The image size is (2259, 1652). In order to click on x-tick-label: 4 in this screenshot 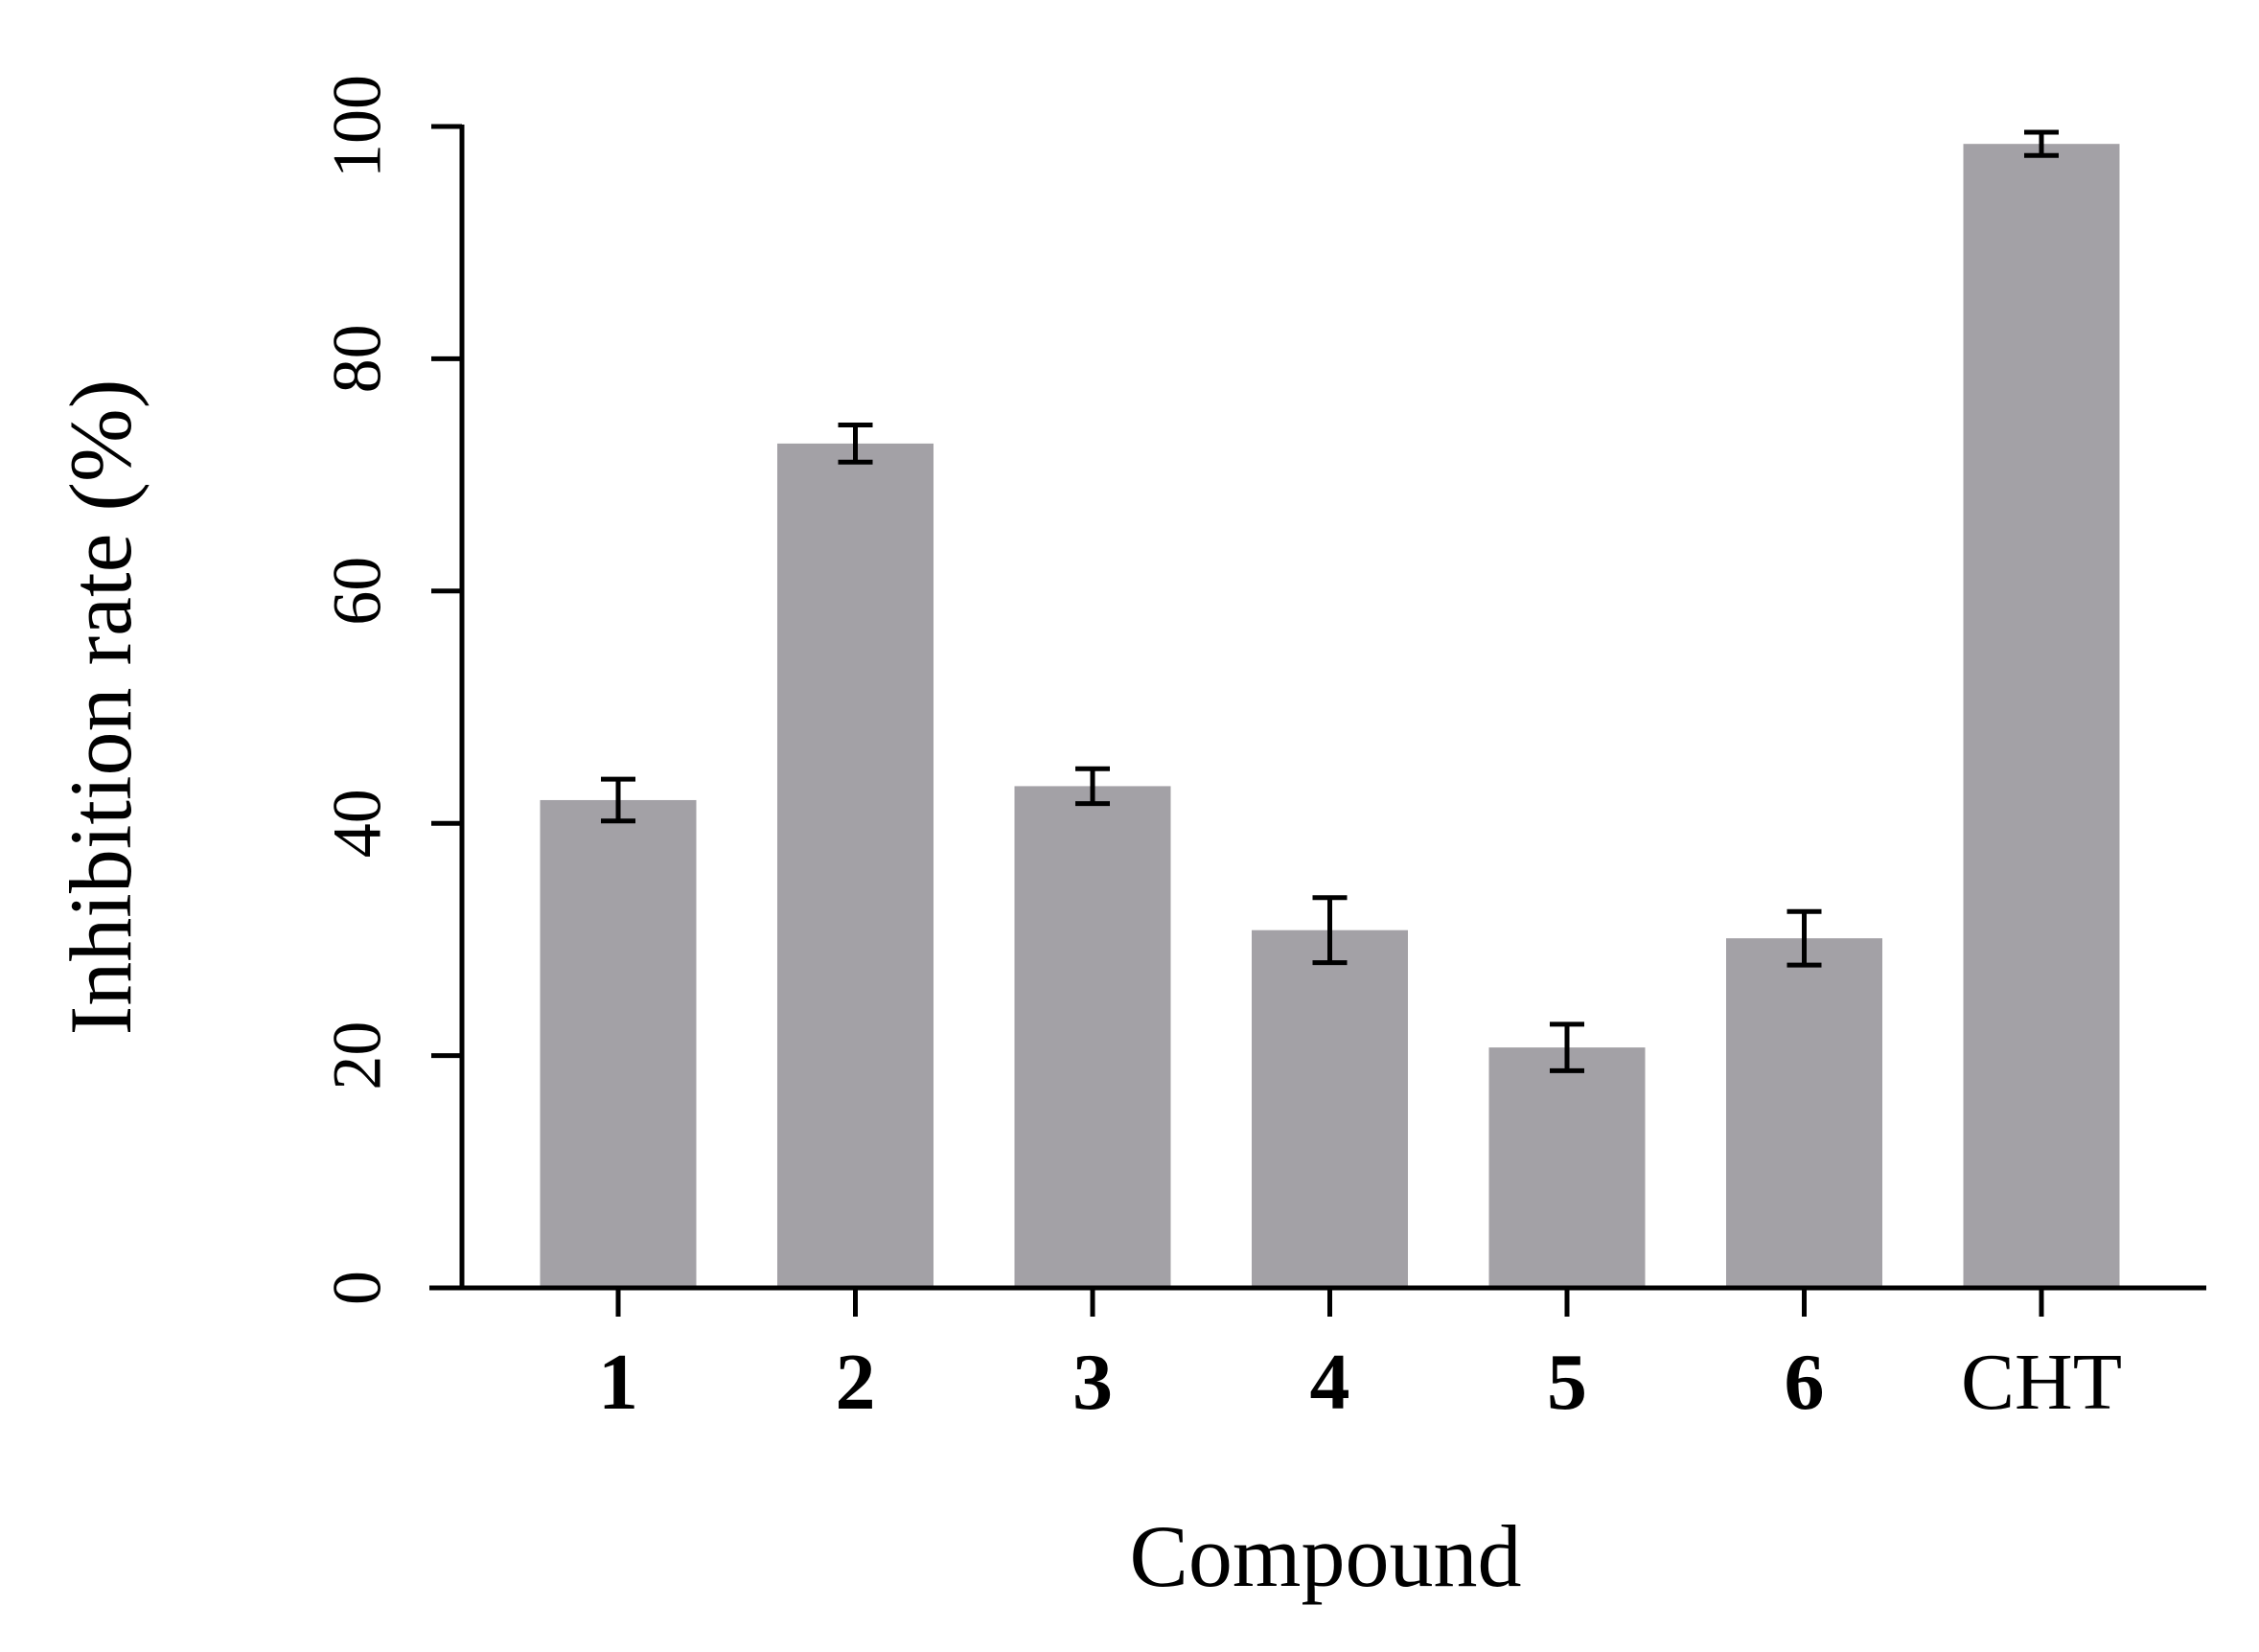, I will do `click(1330, 1382)`.